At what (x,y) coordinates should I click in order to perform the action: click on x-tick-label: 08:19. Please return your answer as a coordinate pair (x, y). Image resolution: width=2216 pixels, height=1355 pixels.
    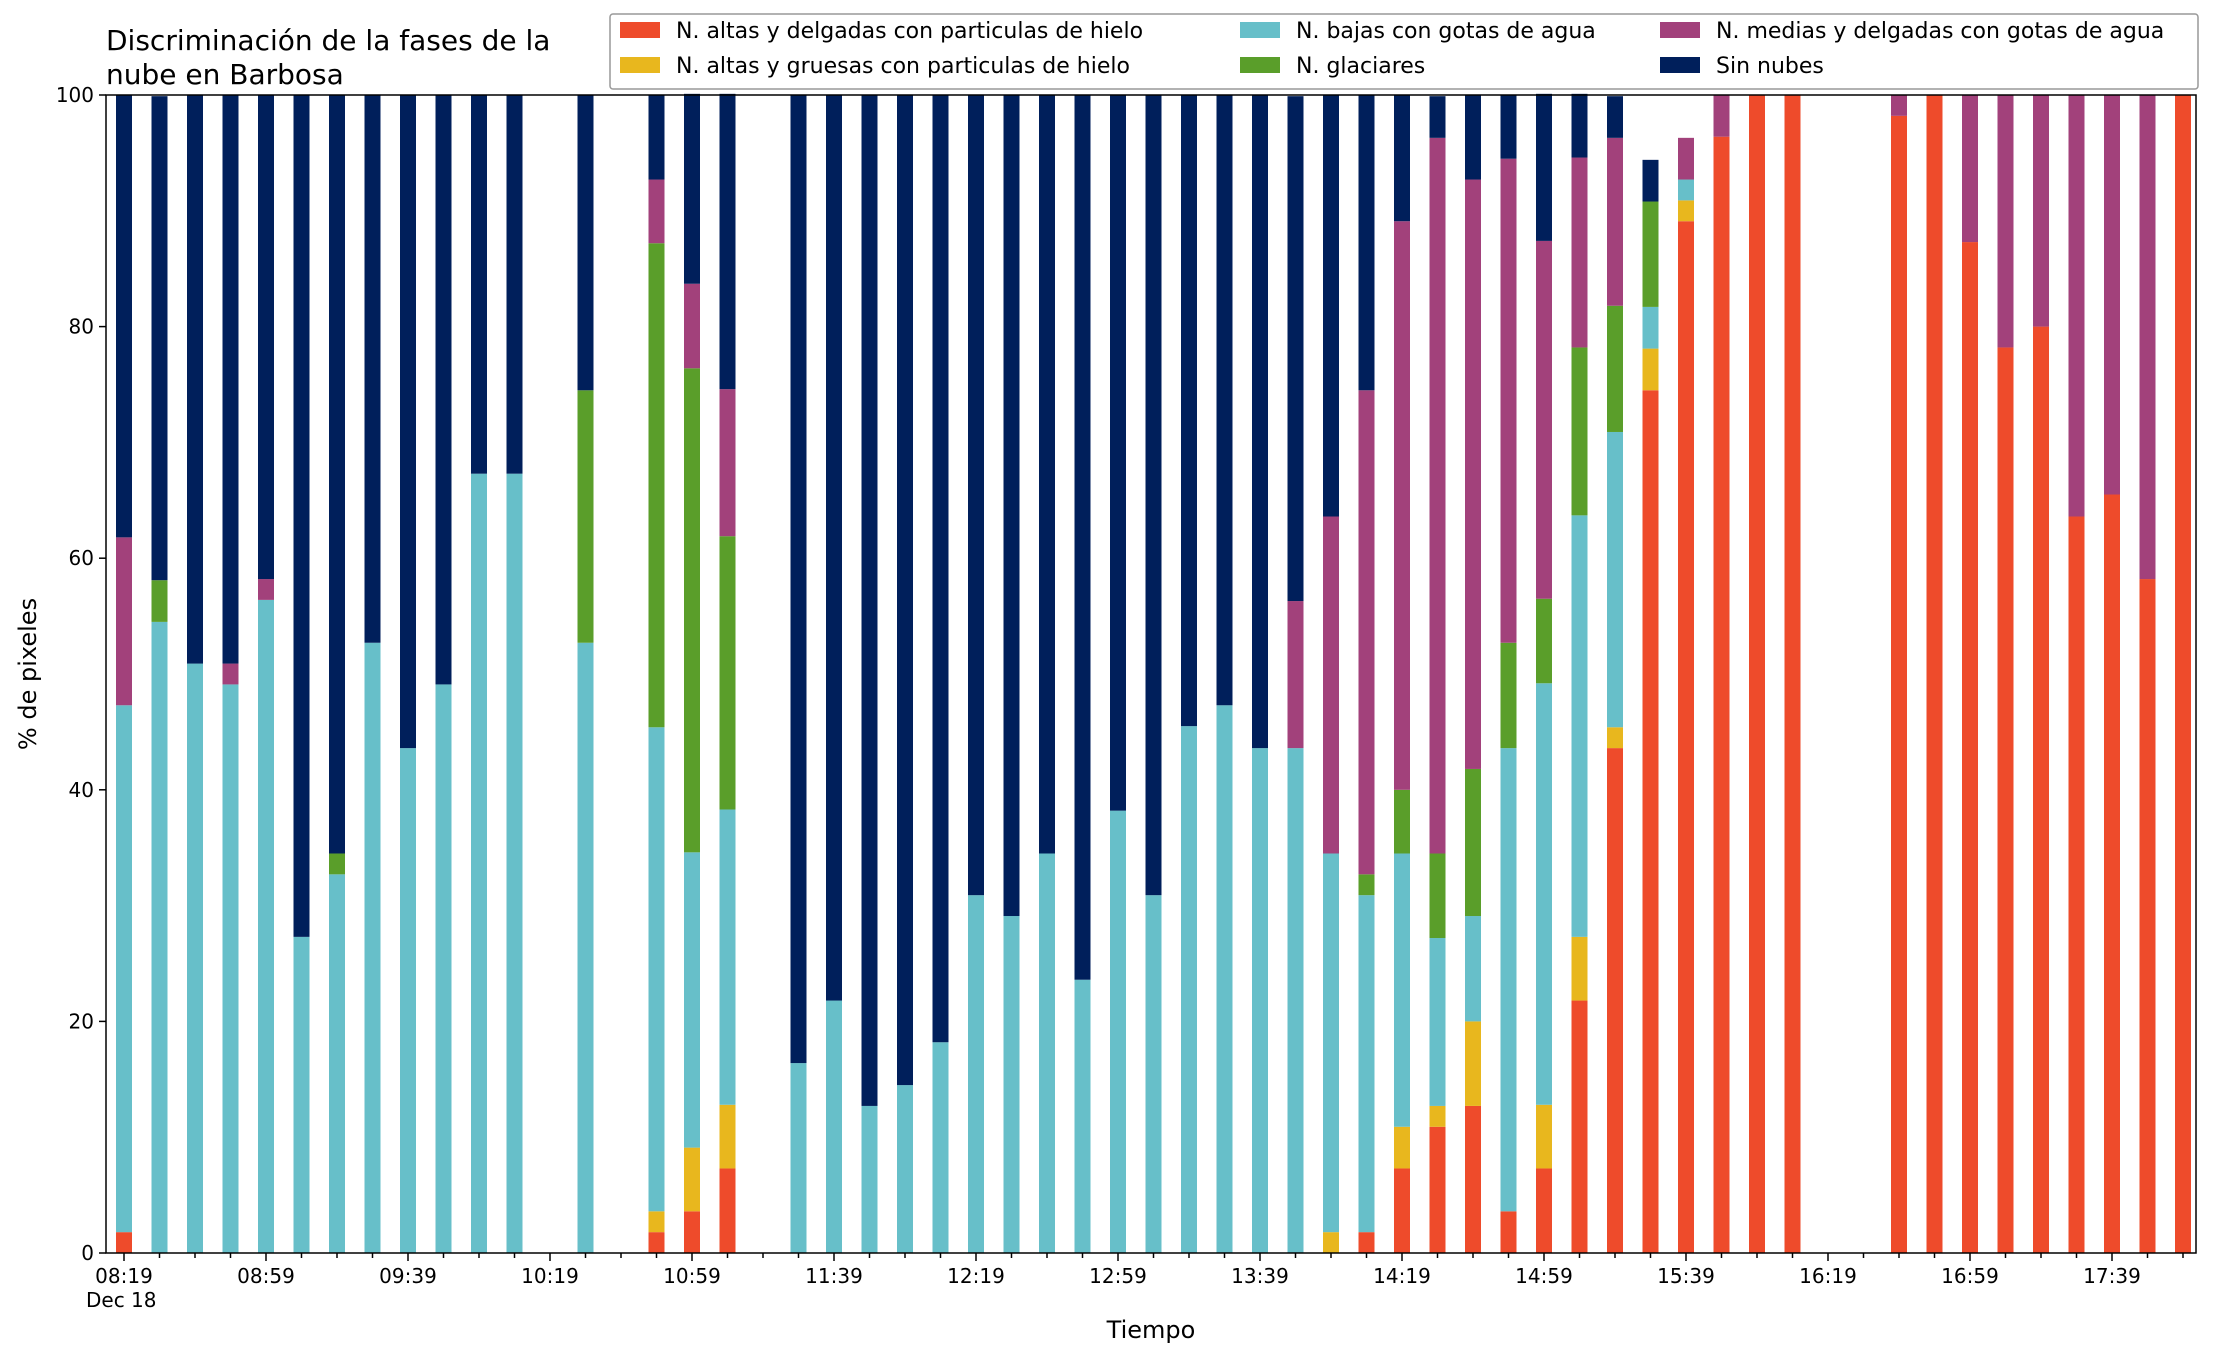
    Looking at the image, I should click on (124, 1276).